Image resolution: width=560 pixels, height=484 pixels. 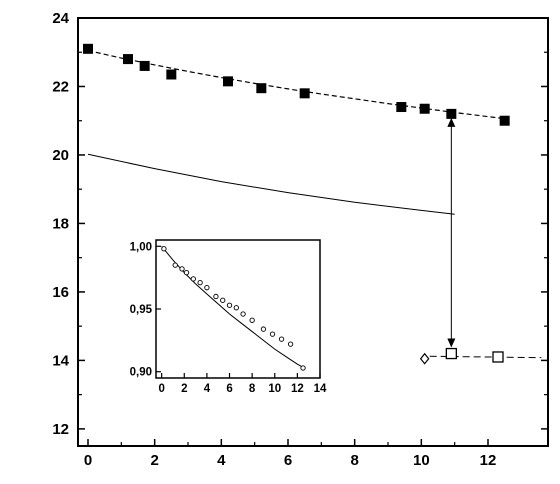 I want to click on y-tick-label: 16, so click(x=60, y=292).